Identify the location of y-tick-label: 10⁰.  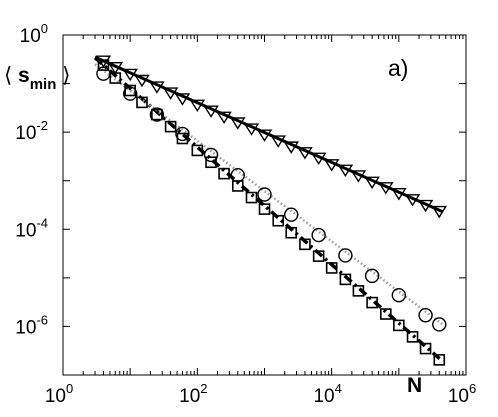
(34, 34).